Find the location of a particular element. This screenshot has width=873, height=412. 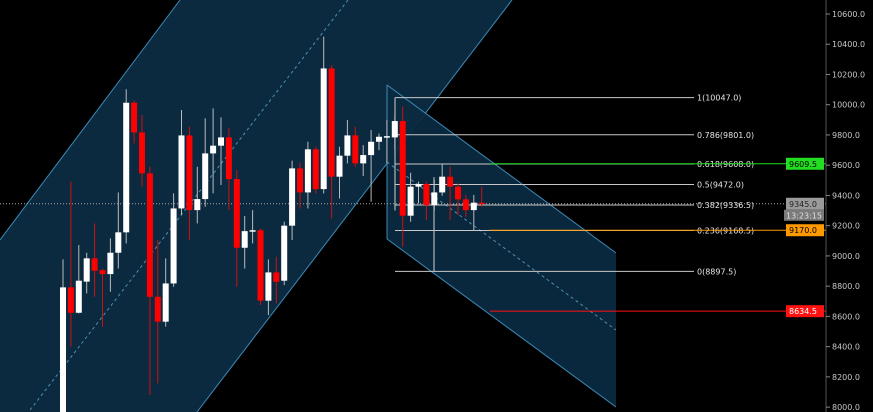

y-tick-label: 8800.0 is located at coordinates (846, 286).